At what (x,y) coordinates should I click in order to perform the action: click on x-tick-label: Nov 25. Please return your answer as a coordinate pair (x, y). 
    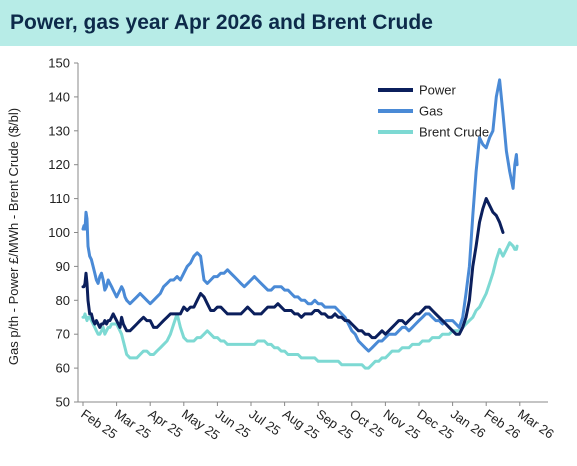
    Looking at the image, I should click on (402, 424).